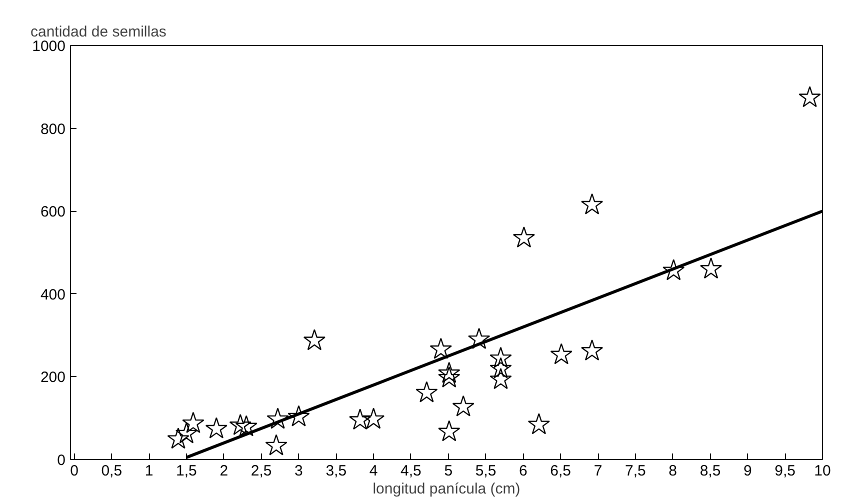 Image resolution: width=842 pixels, height=500 pixels. Describe the element at coordinates (635, 471) in the screenshot. I see `x-tick-label: 7,5` at that location.